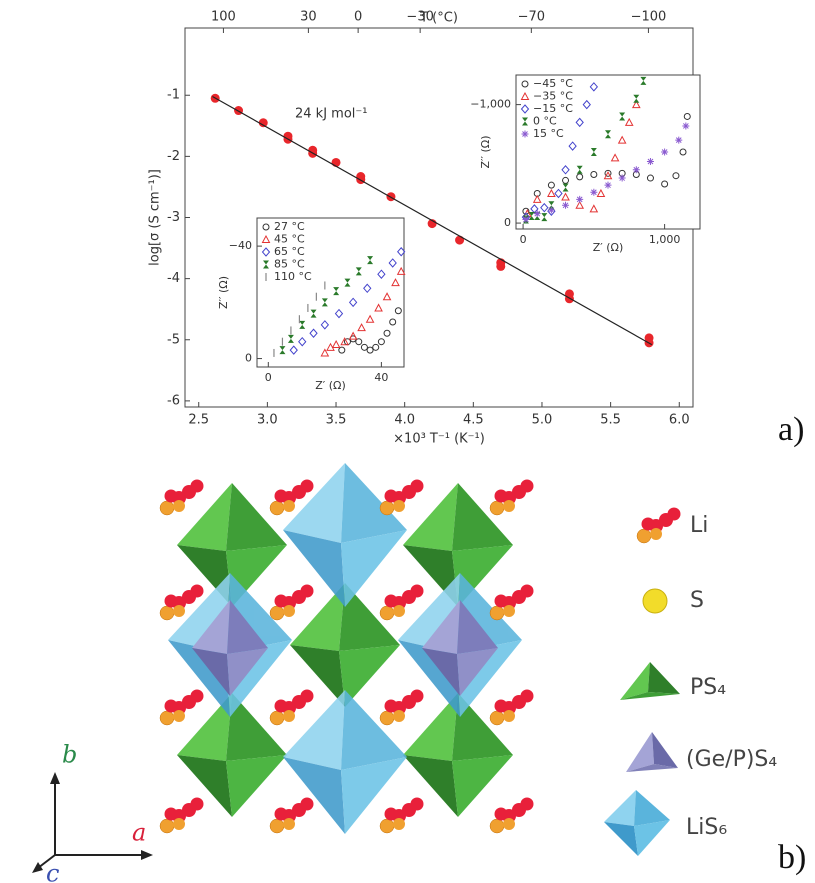 Image resolution: width=815 pixels, height=883 pixels. I want to click on legend-label: LiS₆, so click(706, 827).